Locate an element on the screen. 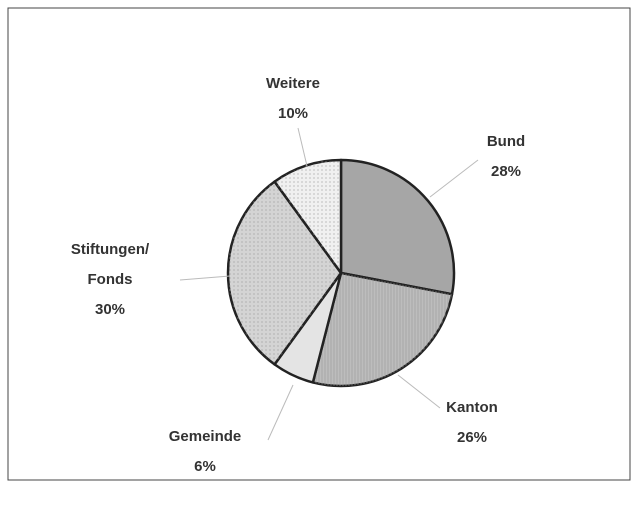 The width and height of the screenshot is (638, 510). label-line: Stiftungen/ is located at coordinates (110, 249).